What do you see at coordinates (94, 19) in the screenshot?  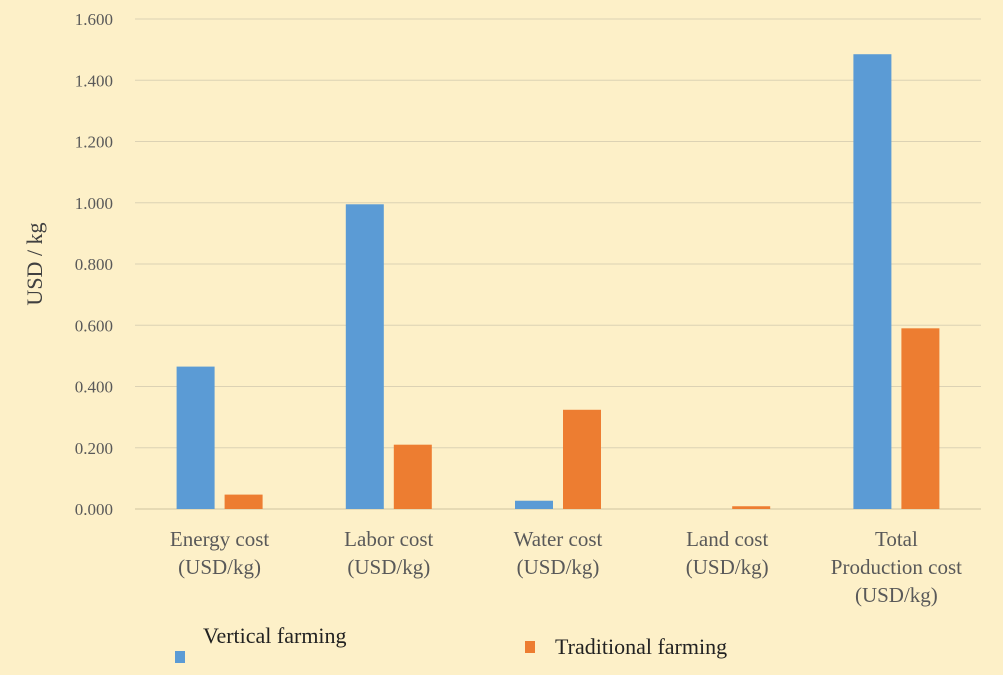 I see `y-tick-label: 1.600` at bounding box center [94, 19].